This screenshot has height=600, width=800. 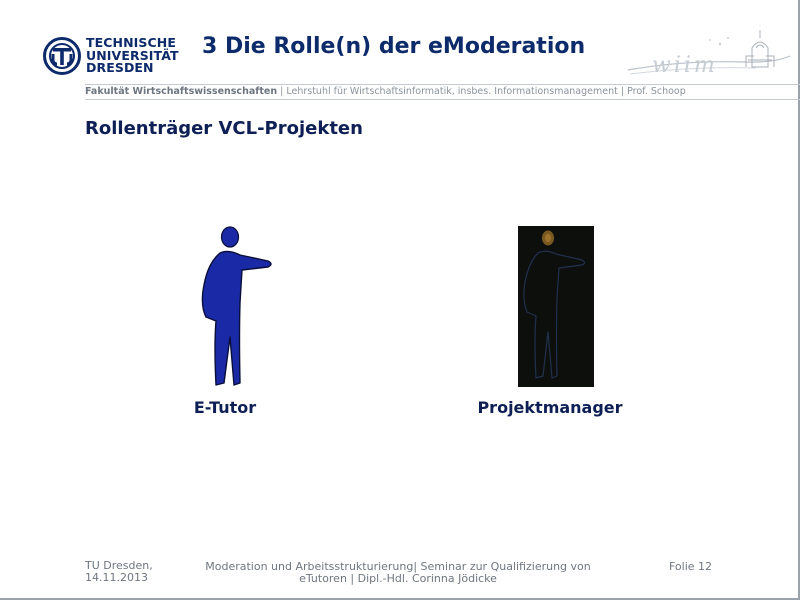 I want to click on person-pointing-dark-tile, so click(x=556, y=306).